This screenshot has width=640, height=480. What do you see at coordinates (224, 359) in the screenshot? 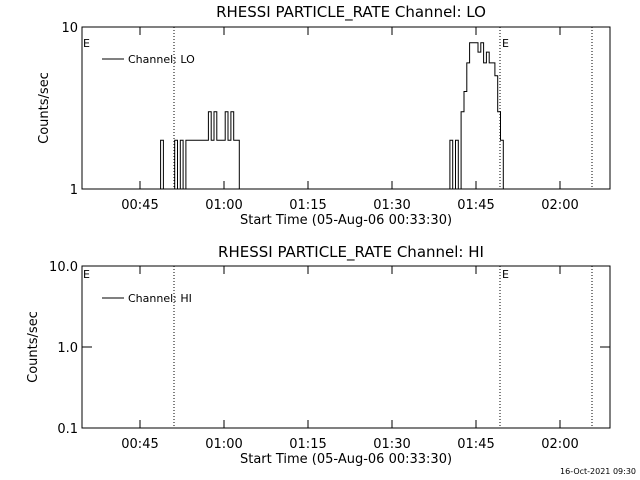
I see `x-tick-hi-0100: 01:00` at bounding box center [224, 359].